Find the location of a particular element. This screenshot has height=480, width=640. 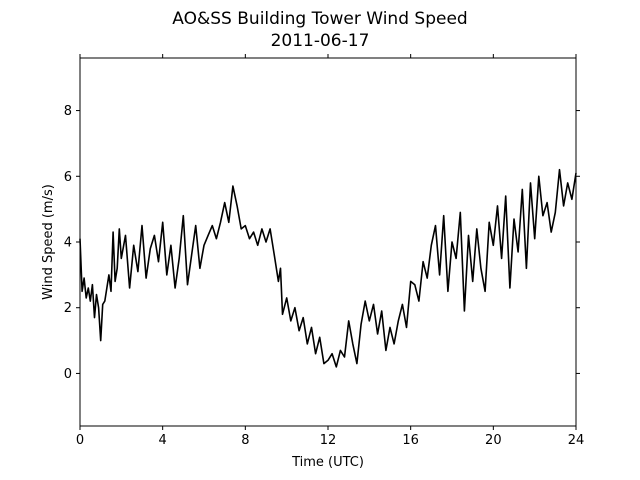

x-tick-label: 16 is located at coordinates (410, 440).